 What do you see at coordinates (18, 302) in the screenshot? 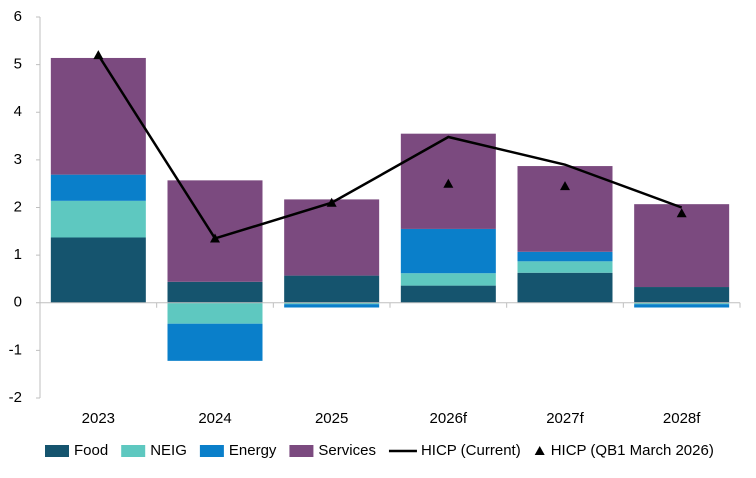
I see `y-tick-label: 0` at bounding box center [18, 302].